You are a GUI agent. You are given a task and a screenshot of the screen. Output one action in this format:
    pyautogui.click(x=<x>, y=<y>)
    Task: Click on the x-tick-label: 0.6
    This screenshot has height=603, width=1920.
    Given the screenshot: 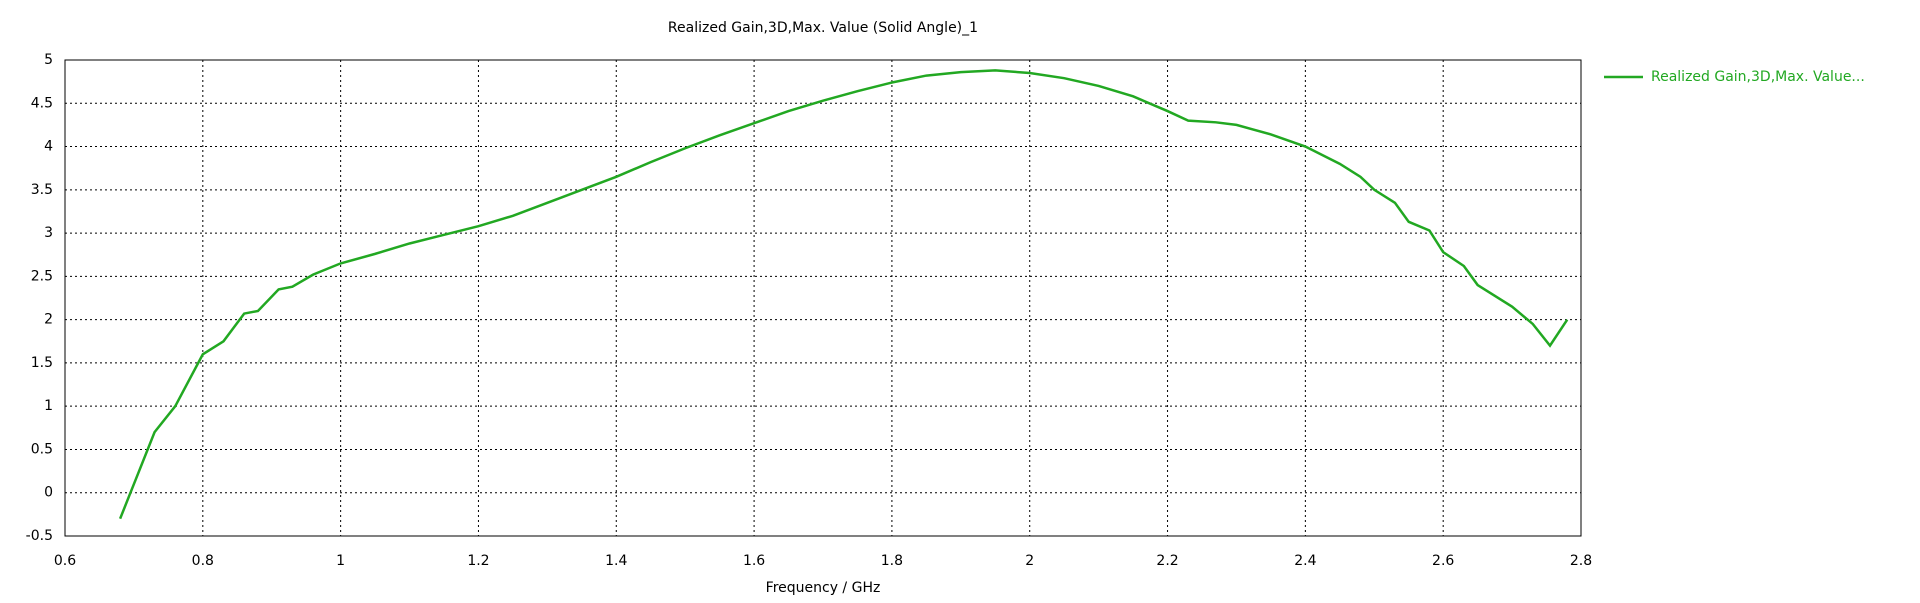 What is the action you would take?
    pyautogui.click(x=65, y=561)
    